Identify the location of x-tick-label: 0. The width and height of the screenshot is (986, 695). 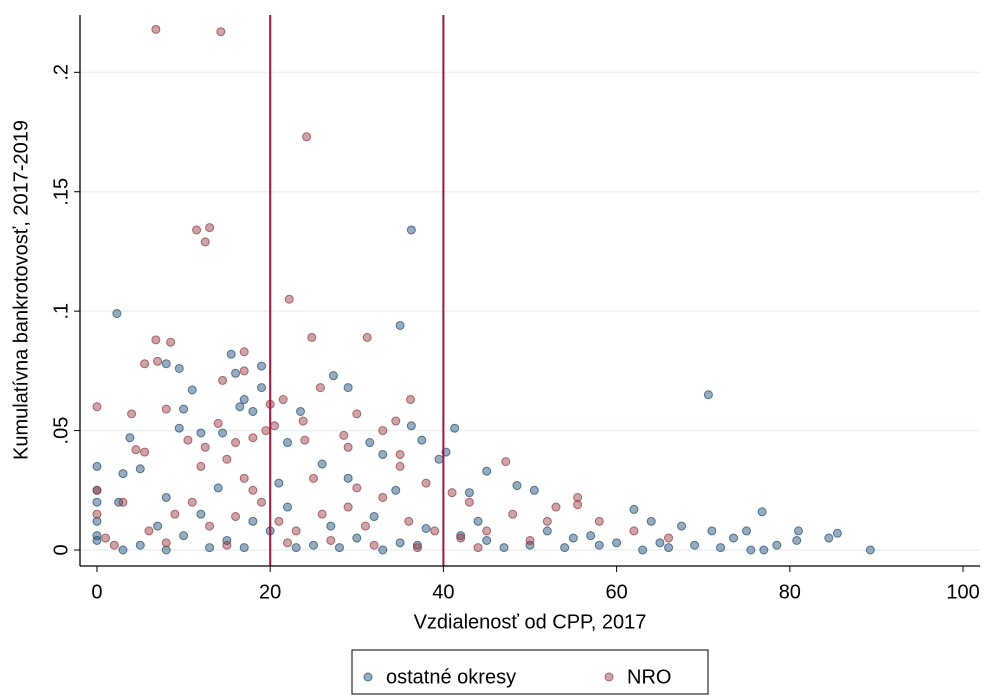
(96, 592).